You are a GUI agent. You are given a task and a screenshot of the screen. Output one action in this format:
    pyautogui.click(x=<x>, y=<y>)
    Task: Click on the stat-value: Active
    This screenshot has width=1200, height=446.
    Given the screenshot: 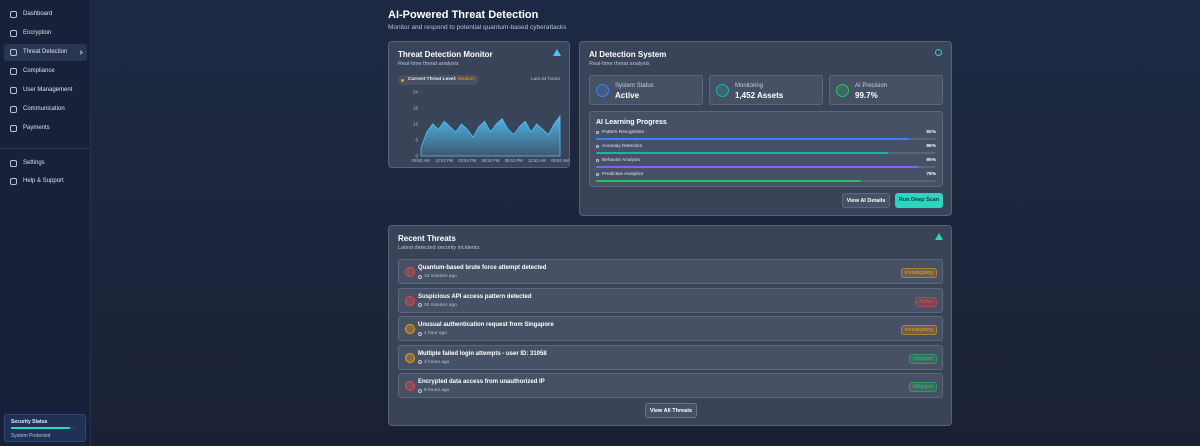 What is the action you would take?
    pyautogui.click(x=627, y=95)
    